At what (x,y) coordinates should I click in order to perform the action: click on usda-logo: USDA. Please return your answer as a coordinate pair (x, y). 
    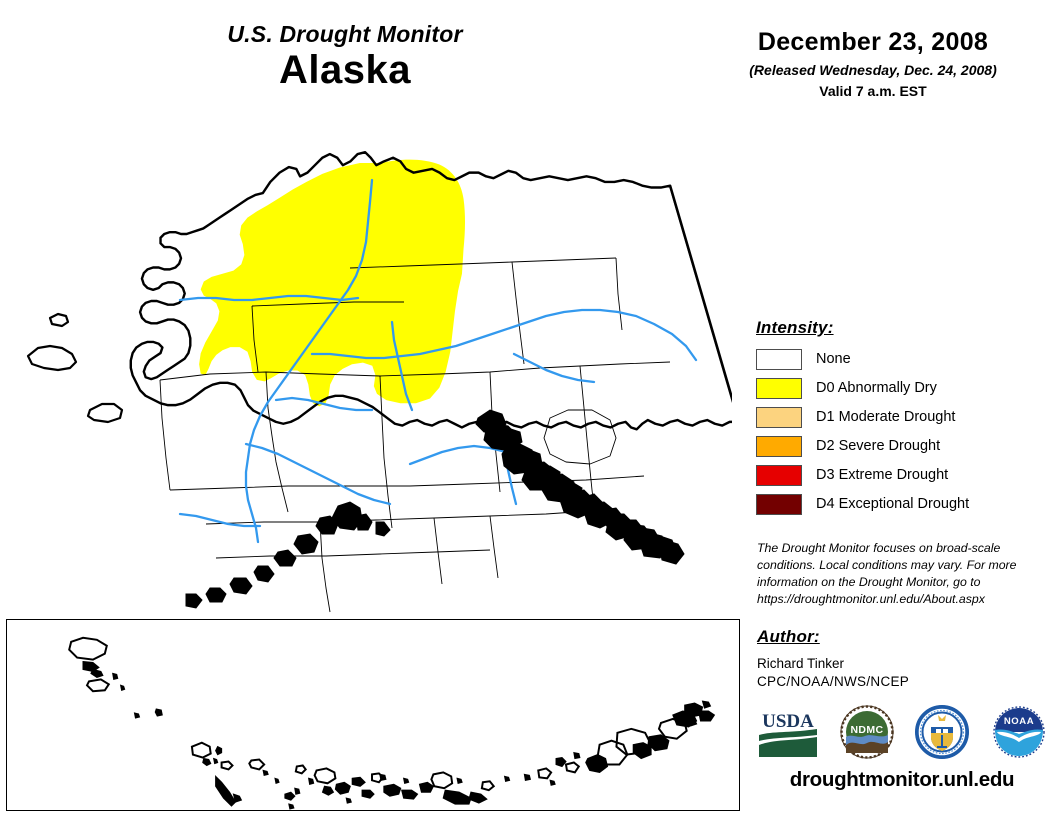
    Looking at the image, I should click on (788, 734).